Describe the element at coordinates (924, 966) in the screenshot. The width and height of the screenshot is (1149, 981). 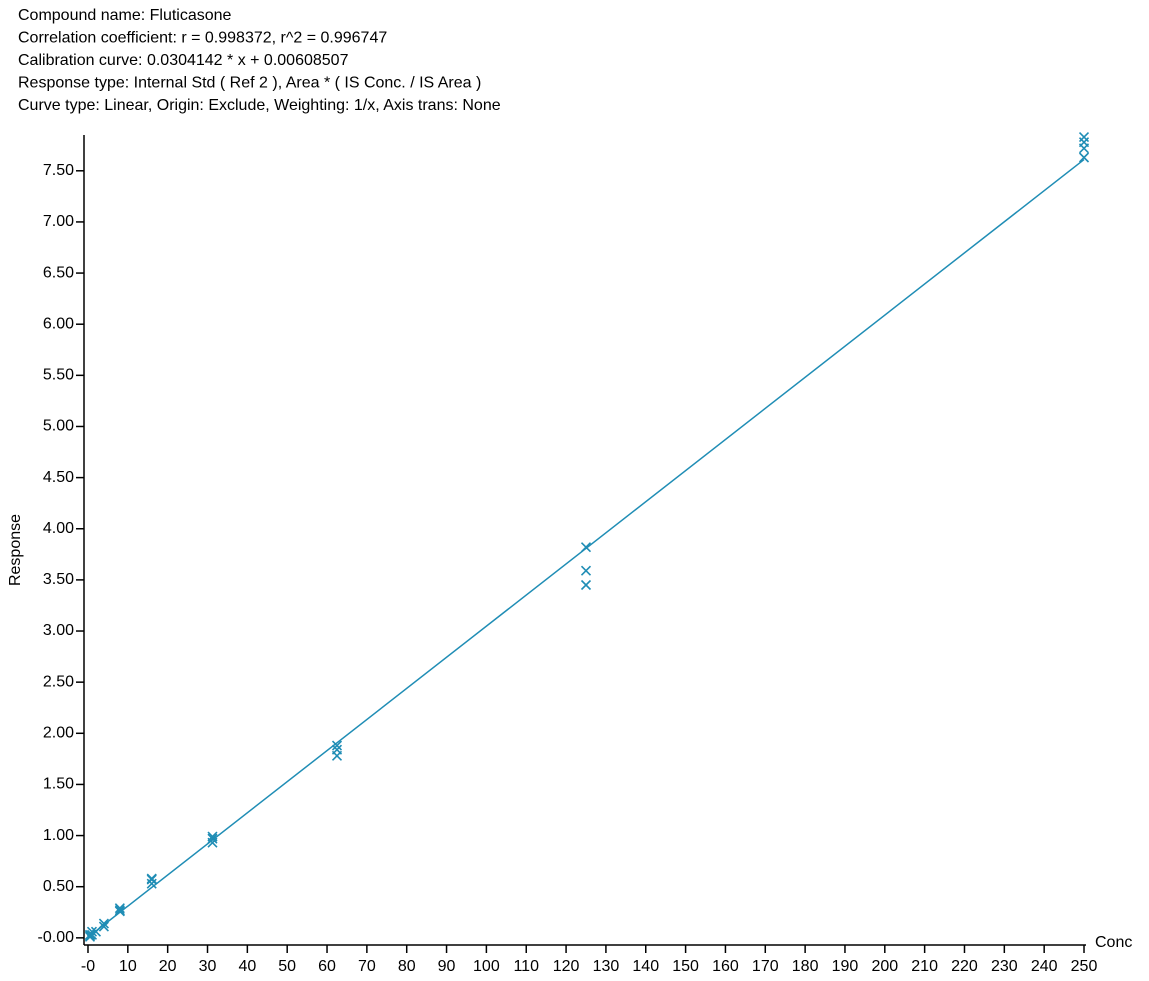
I see `x-tick-label: 210` at that location.